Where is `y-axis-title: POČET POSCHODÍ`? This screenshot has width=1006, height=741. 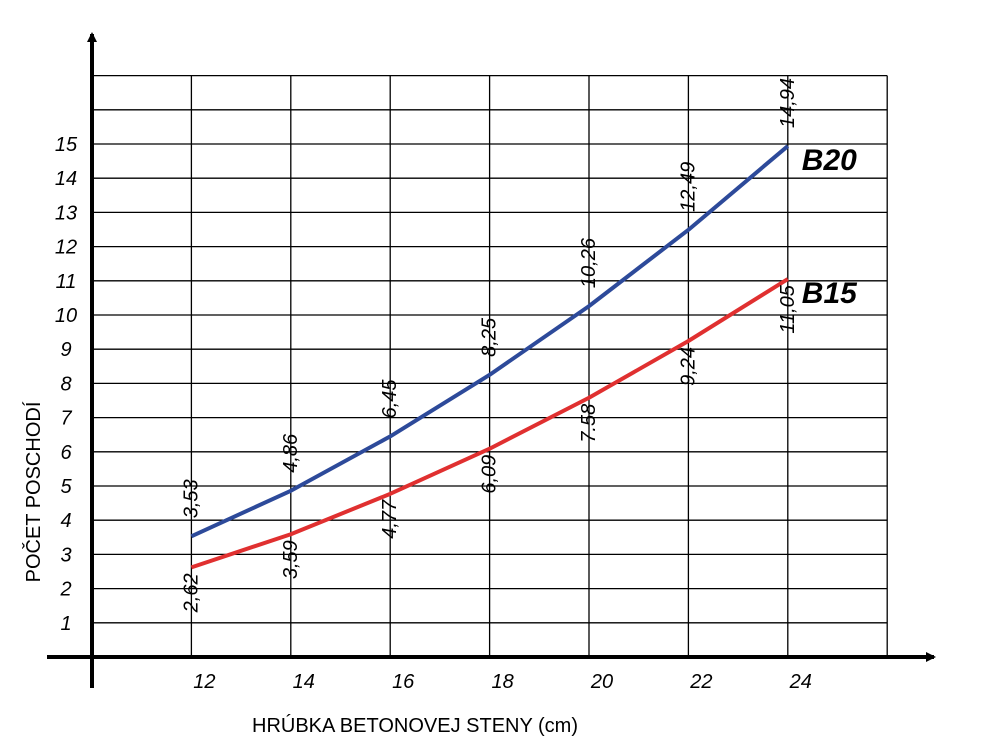
y-axis-title: POČET POSCHODÍ is located at coordinates (33, 491).